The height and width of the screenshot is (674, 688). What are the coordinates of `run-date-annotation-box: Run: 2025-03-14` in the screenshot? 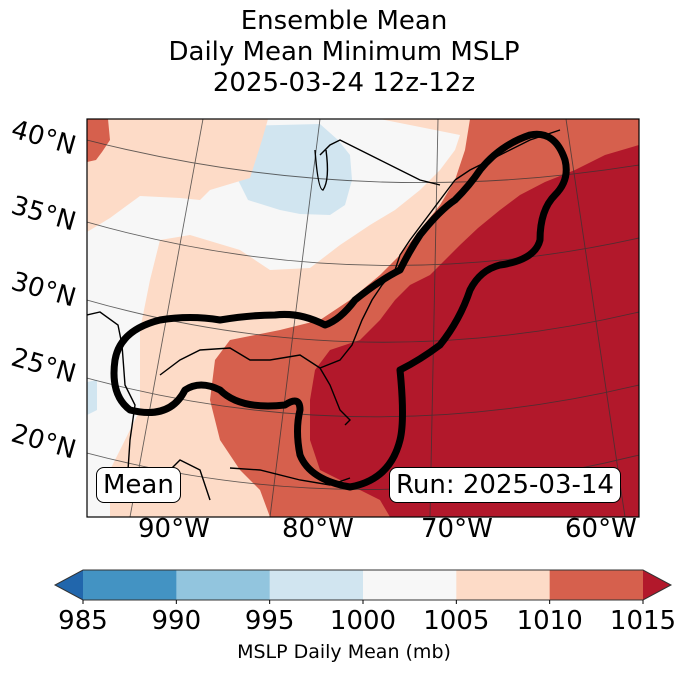 It's located at (505, 485).